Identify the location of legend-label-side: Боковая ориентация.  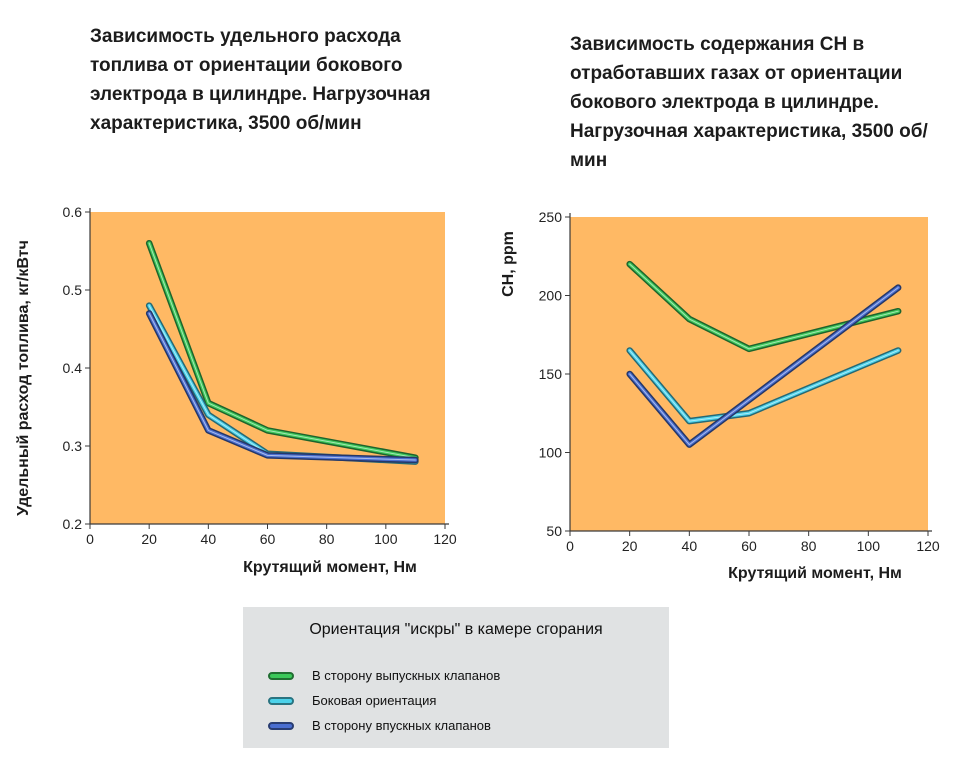
(374, 700).